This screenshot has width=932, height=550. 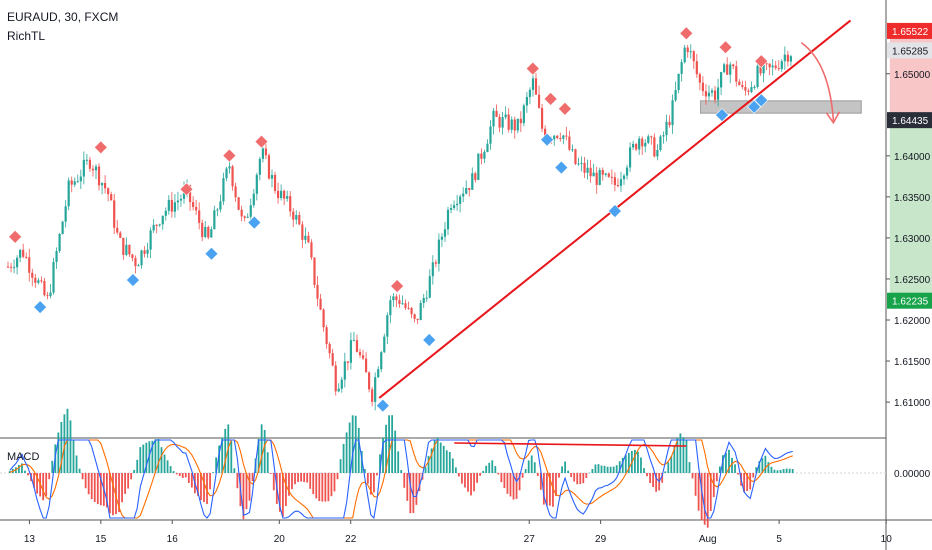 What do you see at coordinates (912, 157) in the screenshot?
I see `y-tick-label-1: 1.64000` at bounding box center [912, 157].